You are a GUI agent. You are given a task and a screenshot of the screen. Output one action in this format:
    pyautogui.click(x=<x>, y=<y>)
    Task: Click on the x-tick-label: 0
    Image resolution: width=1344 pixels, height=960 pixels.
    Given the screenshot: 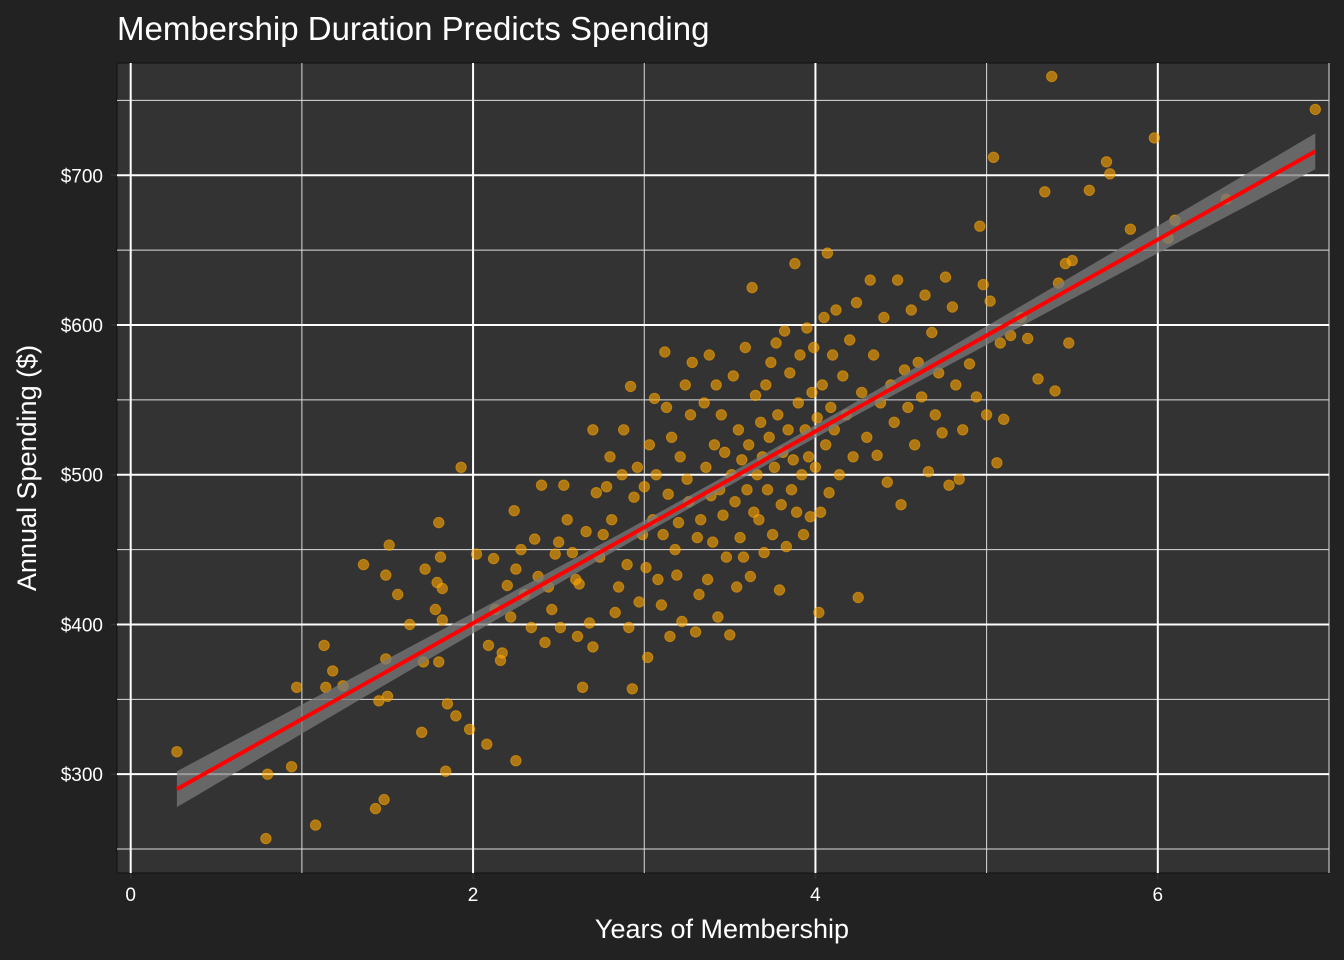 What is the action you would take?
    pyautogui.click(x=130, y=895)
    